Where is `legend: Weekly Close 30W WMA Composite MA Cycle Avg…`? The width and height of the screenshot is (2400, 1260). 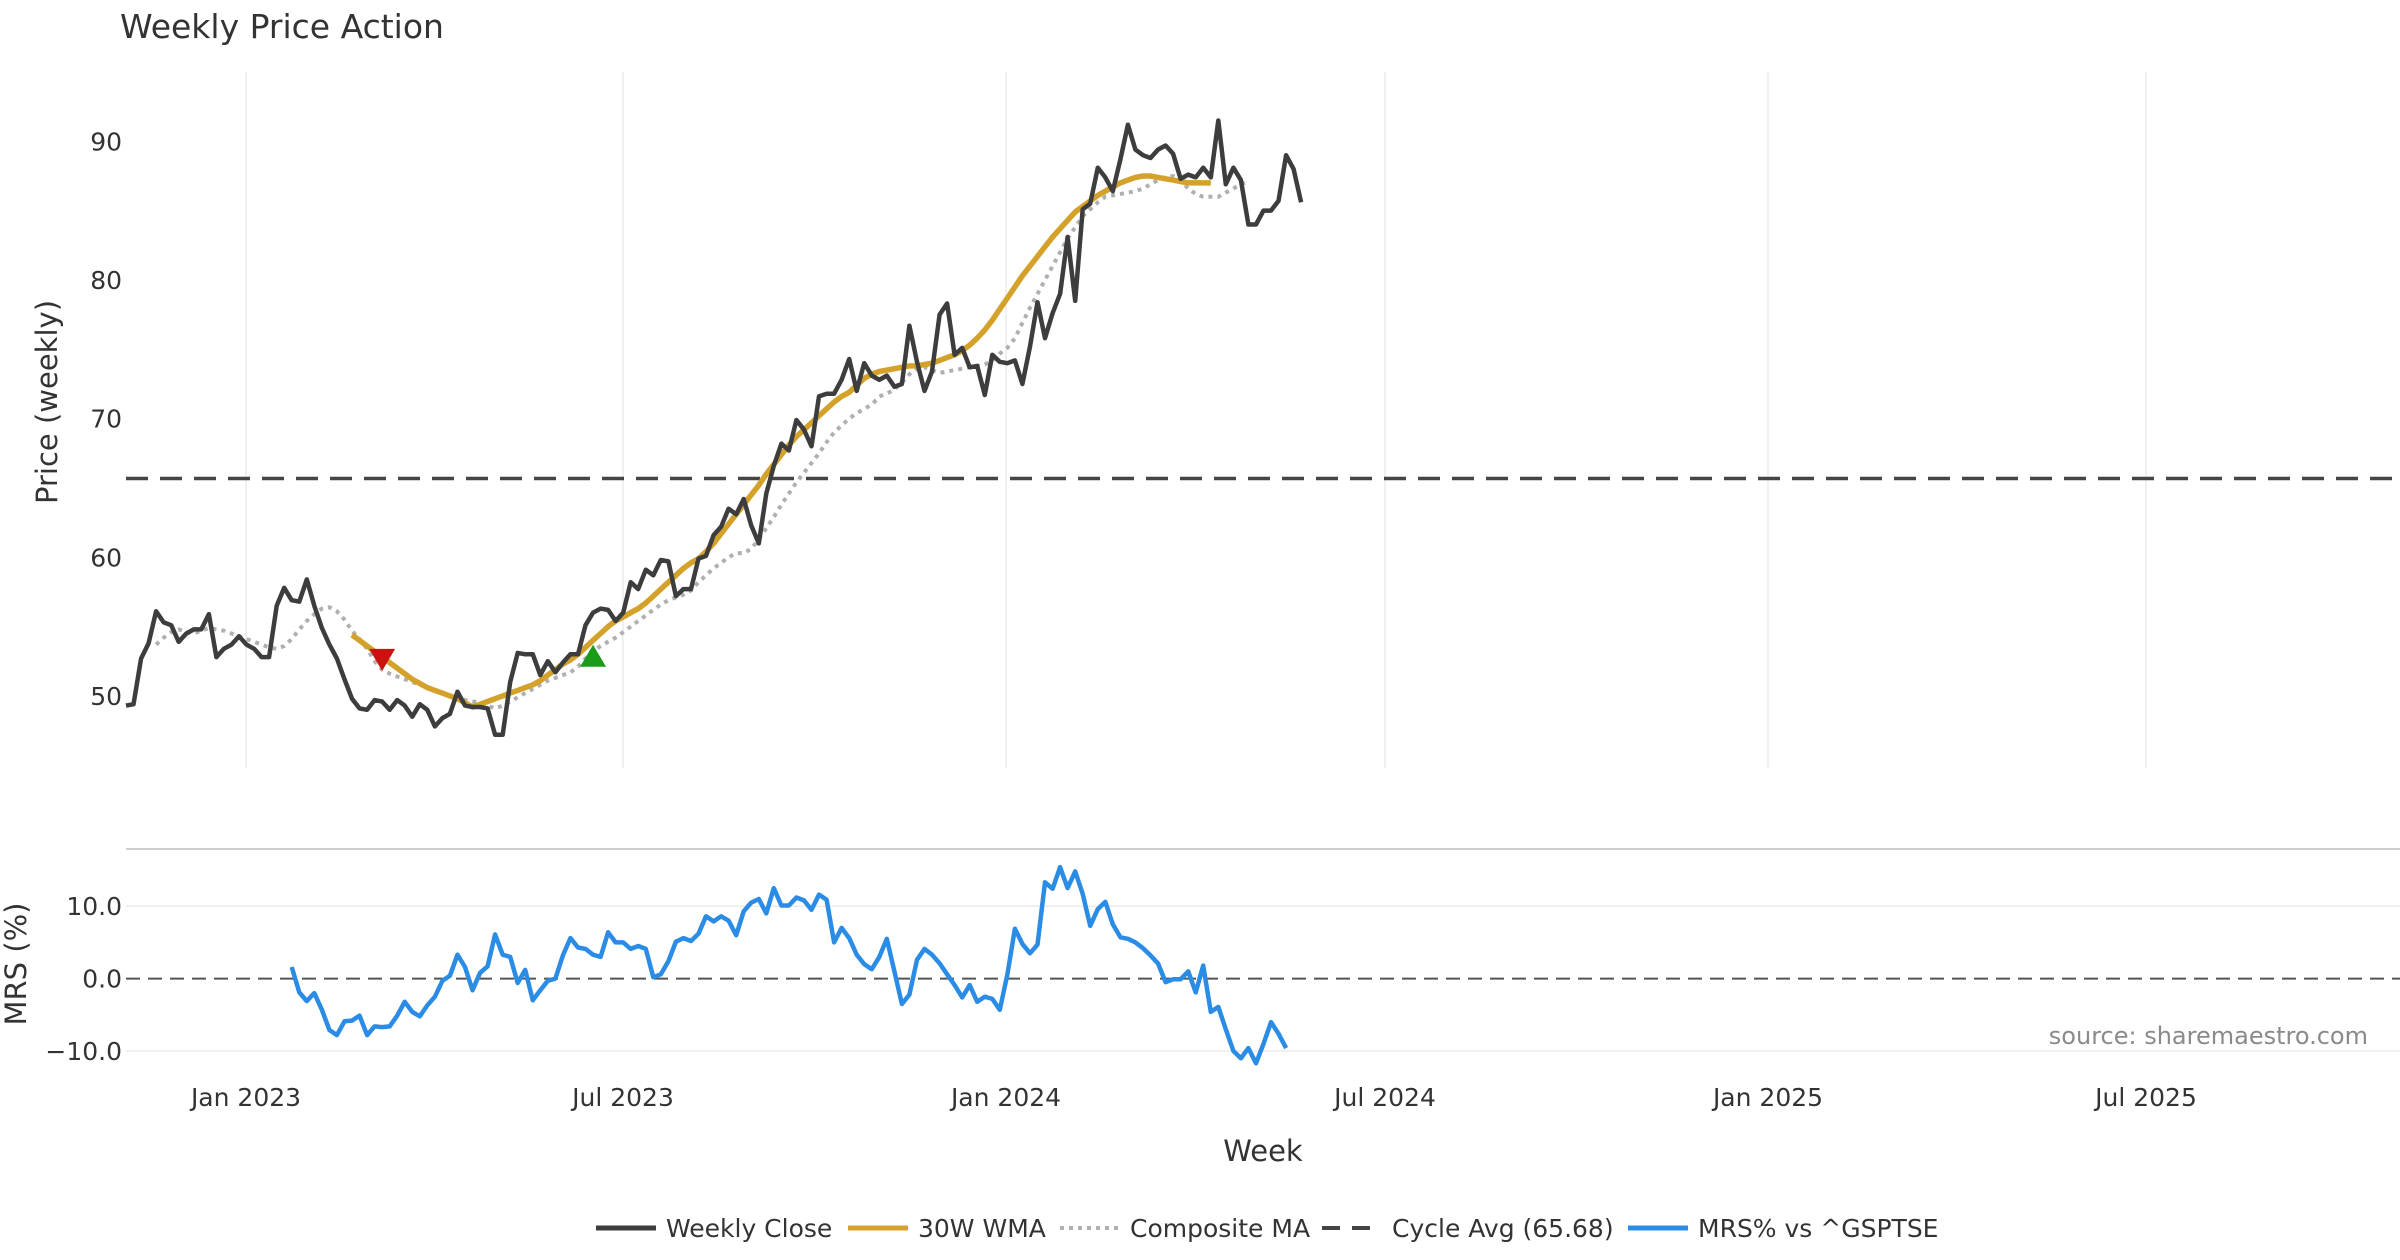
legend: Weekly Close 30W WMA Composite MA Cycle Avg… is located at coordinates (1267, 1228).